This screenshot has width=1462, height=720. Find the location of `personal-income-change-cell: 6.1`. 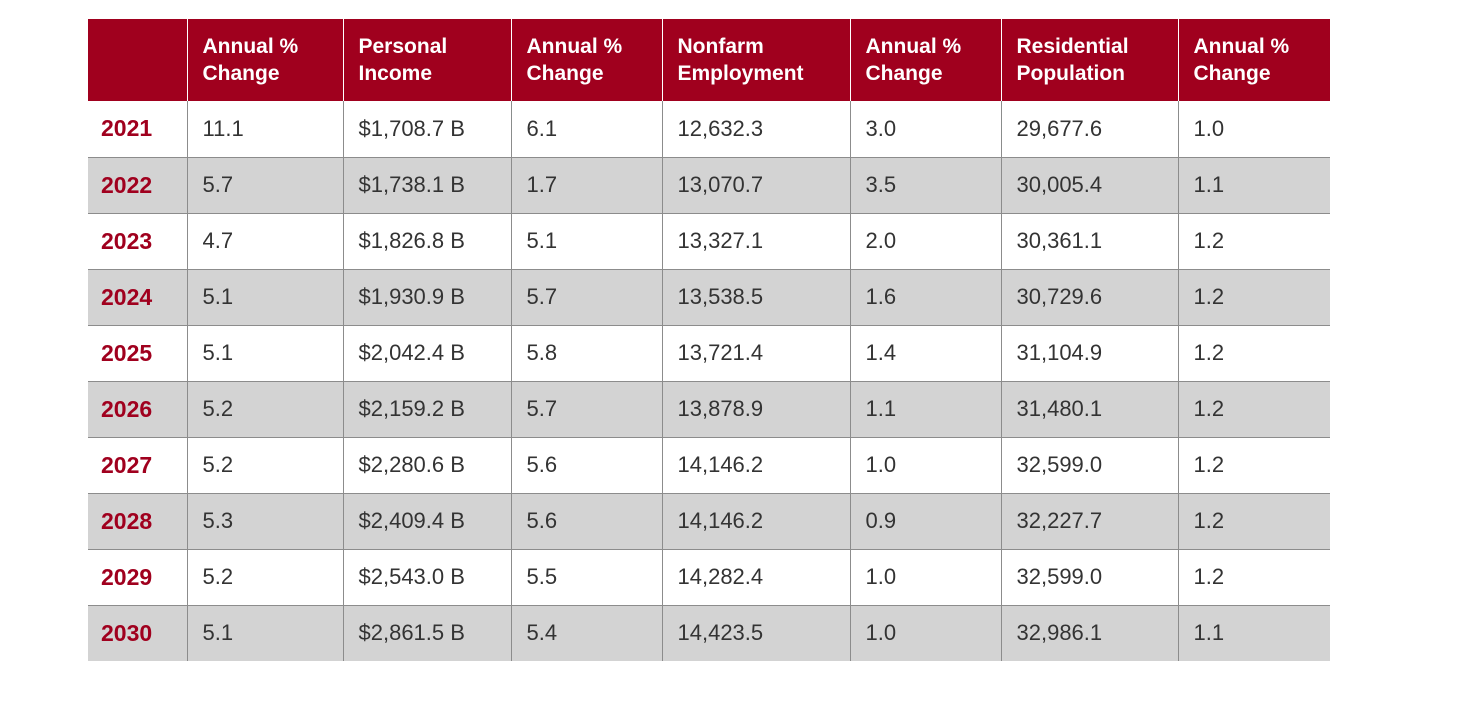

personal-income-change-cell: 6.1 is located at coordinates (586, 129).